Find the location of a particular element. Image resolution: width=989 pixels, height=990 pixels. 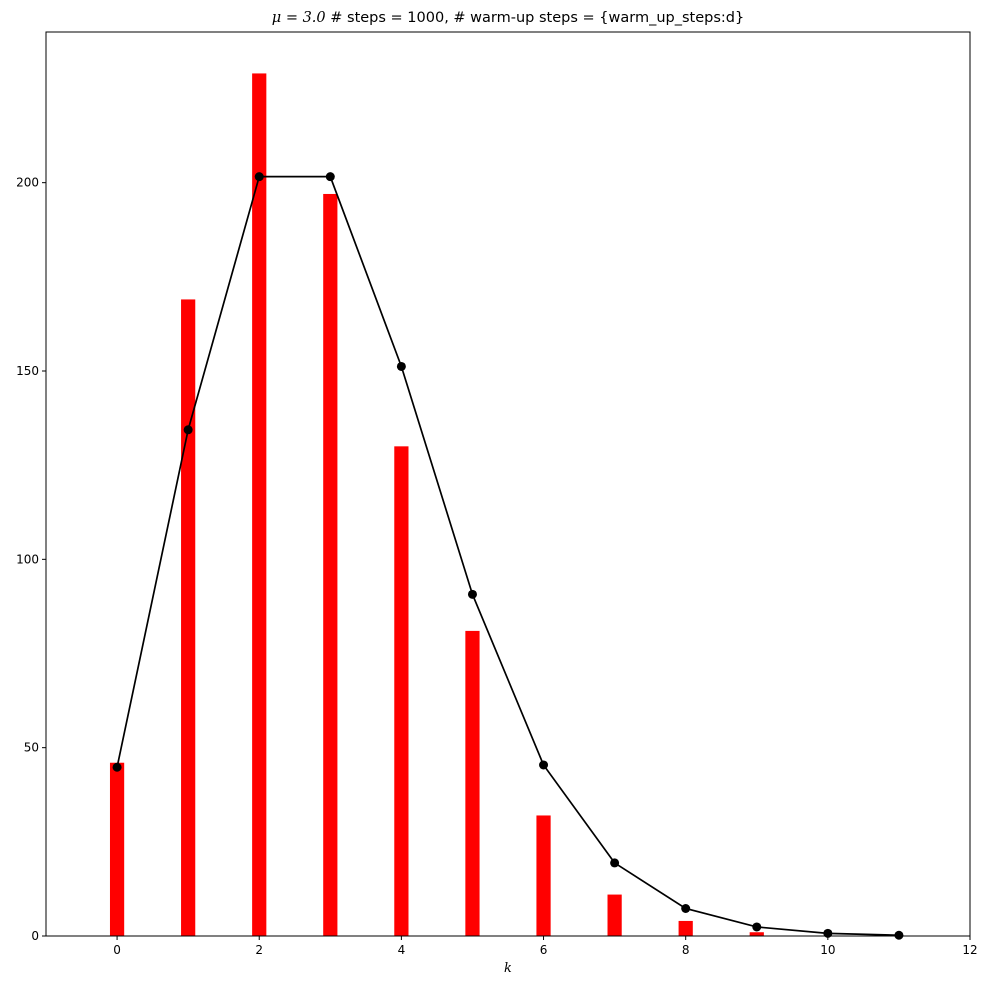

x-tick-label: 4 is located at coordinates (402, 950).